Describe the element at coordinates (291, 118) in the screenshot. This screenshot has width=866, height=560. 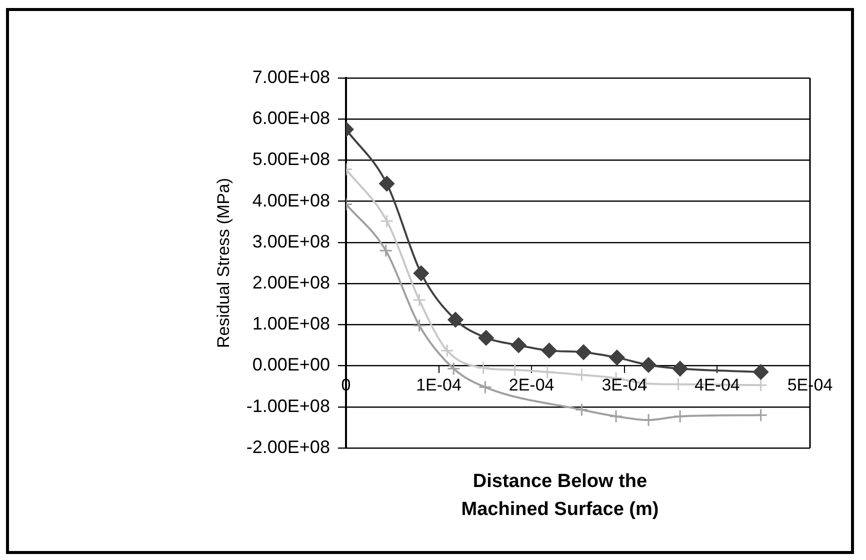
I see `y-tick-label: 6.00E+08` at that location.